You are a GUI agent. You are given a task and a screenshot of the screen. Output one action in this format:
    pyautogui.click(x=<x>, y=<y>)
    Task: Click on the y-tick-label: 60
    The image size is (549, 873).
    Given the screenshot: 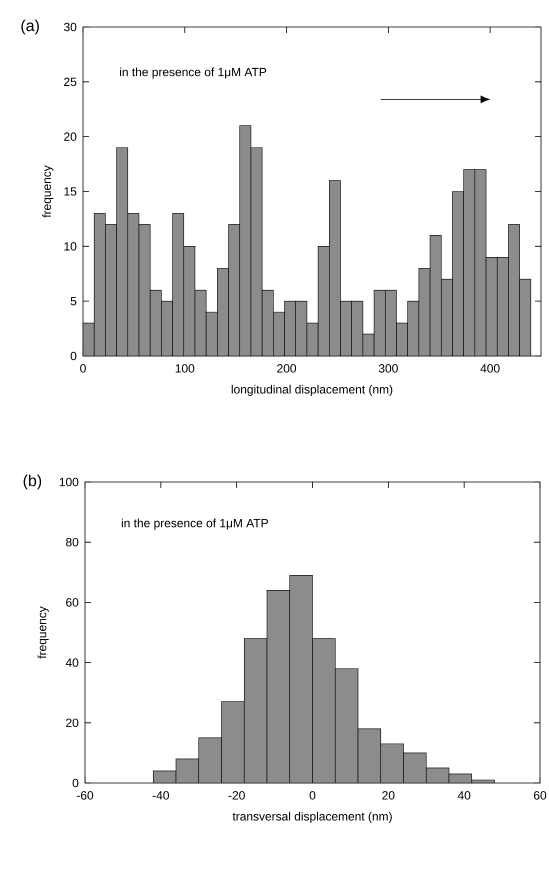 What is the action you would take?
    pyautogui.click(x=72, y=602)
    